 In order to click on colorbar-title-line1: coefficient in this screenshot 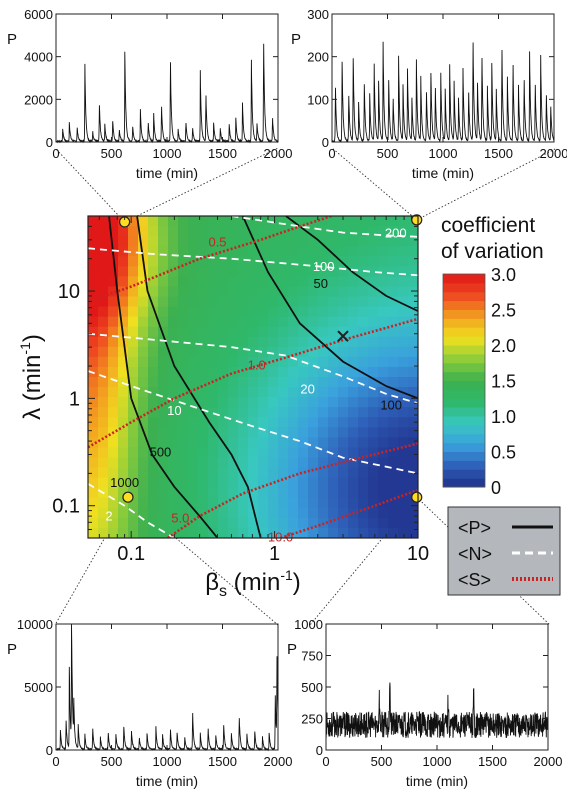, I will do `click(488, 225)`.